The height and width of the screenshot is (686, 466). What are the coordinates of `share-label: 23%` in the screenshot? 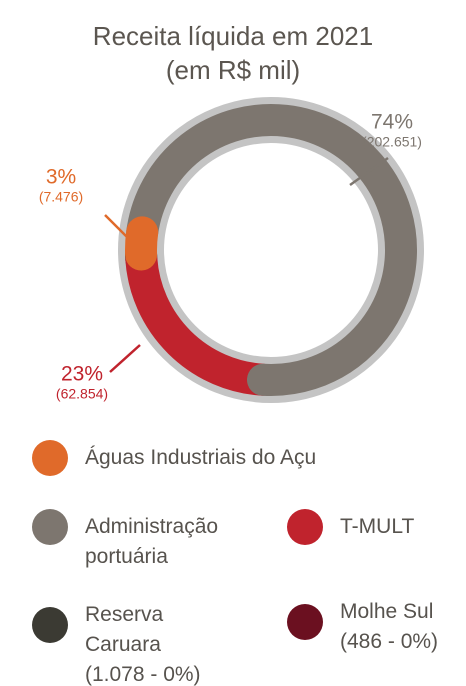 It's located at (82, 374).